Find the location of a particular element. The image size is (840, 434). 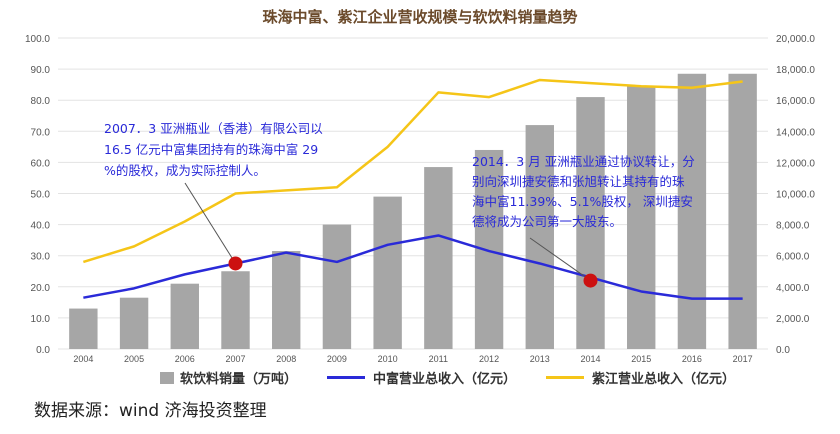

bar-2007 is located at coordinates (235, 310).